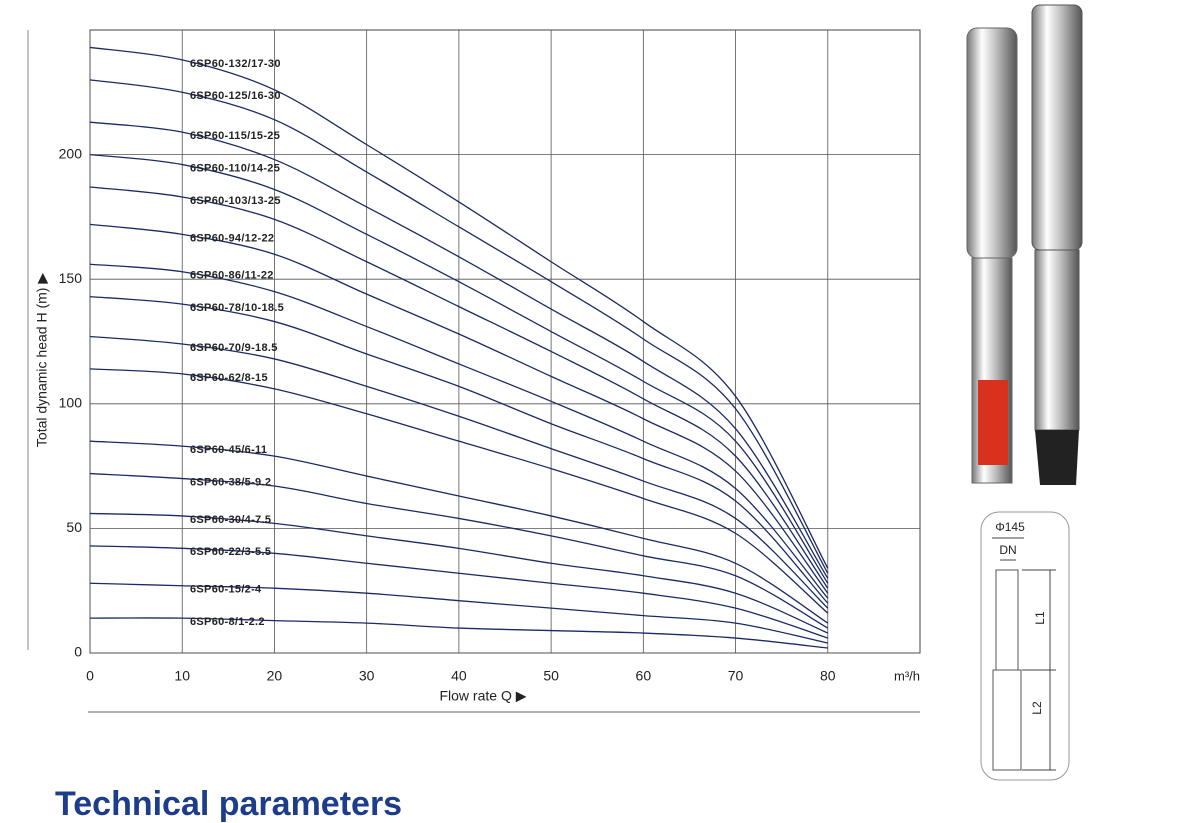  What do you see at coordinates (230, 552) in the screenshot?
I see `curve-label: 6SP60-22/3-5.5` at bounding box center [230, 552].